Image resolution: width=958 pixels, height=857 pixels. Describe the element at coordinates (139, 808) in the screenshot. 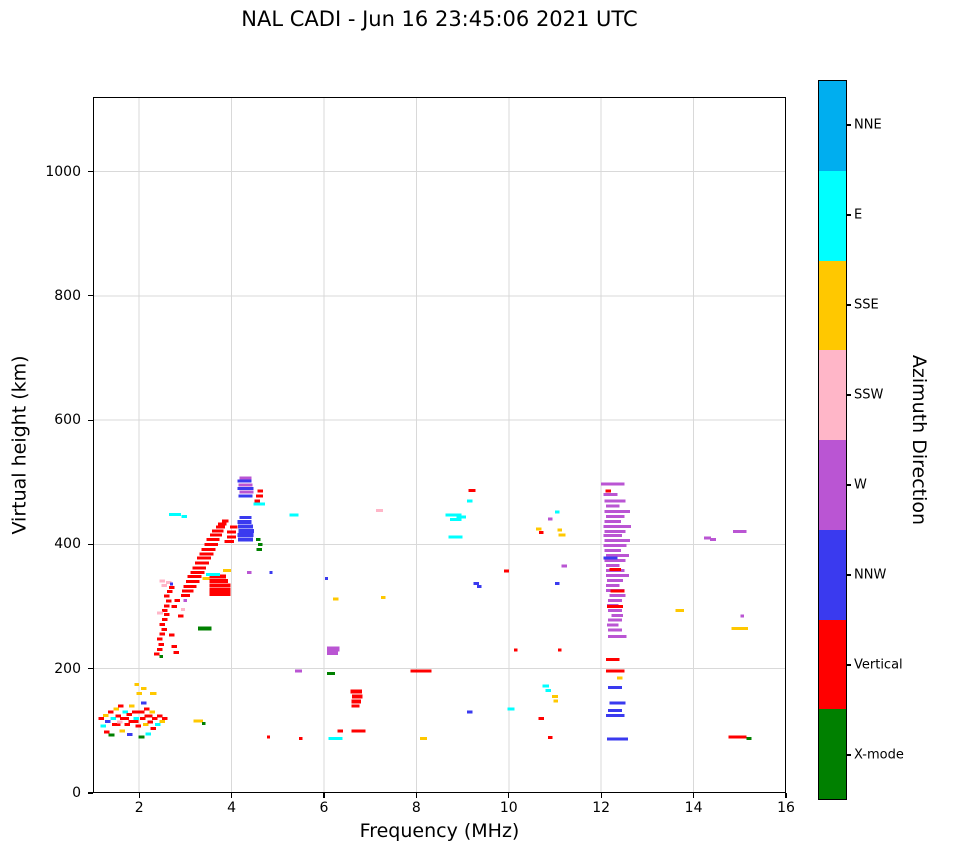

I see `x-tick-label: 2` at that location.